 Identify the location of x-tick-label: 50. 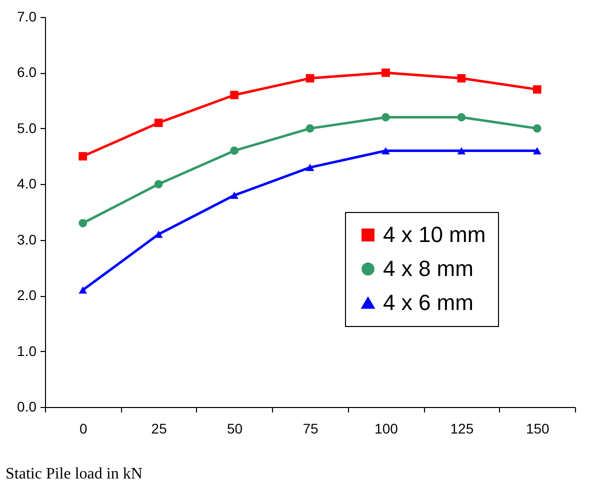
(234, 428).